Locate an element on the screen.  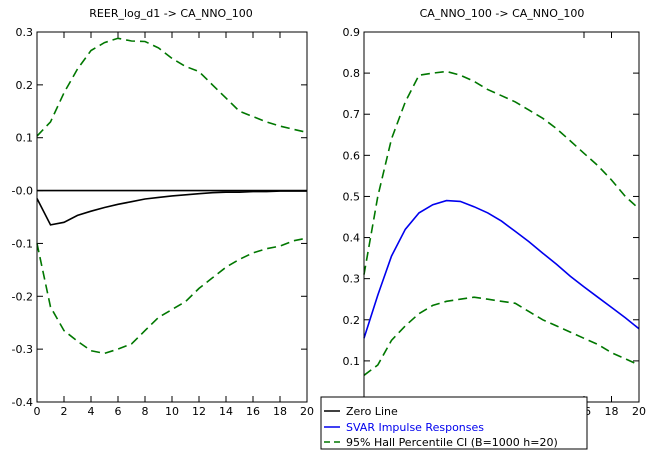
legend-label-svar: SVAR Impulse Responses is located at coordinates (415, 427).